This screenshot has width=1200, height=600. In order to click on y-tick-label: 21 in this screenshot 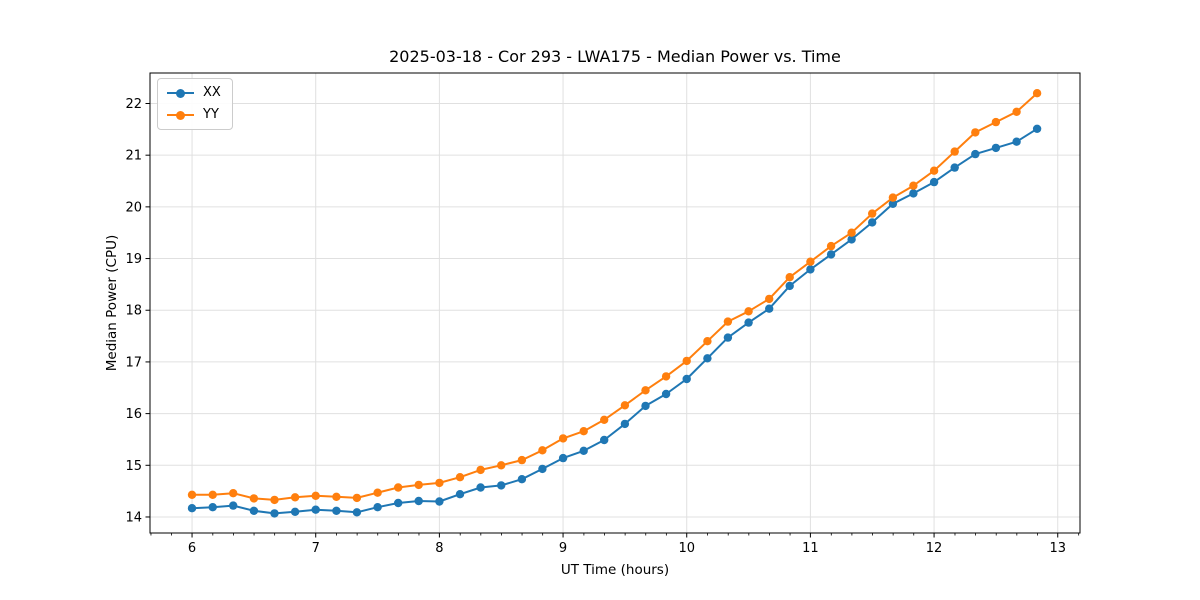, I will do `click(133, 156)`.